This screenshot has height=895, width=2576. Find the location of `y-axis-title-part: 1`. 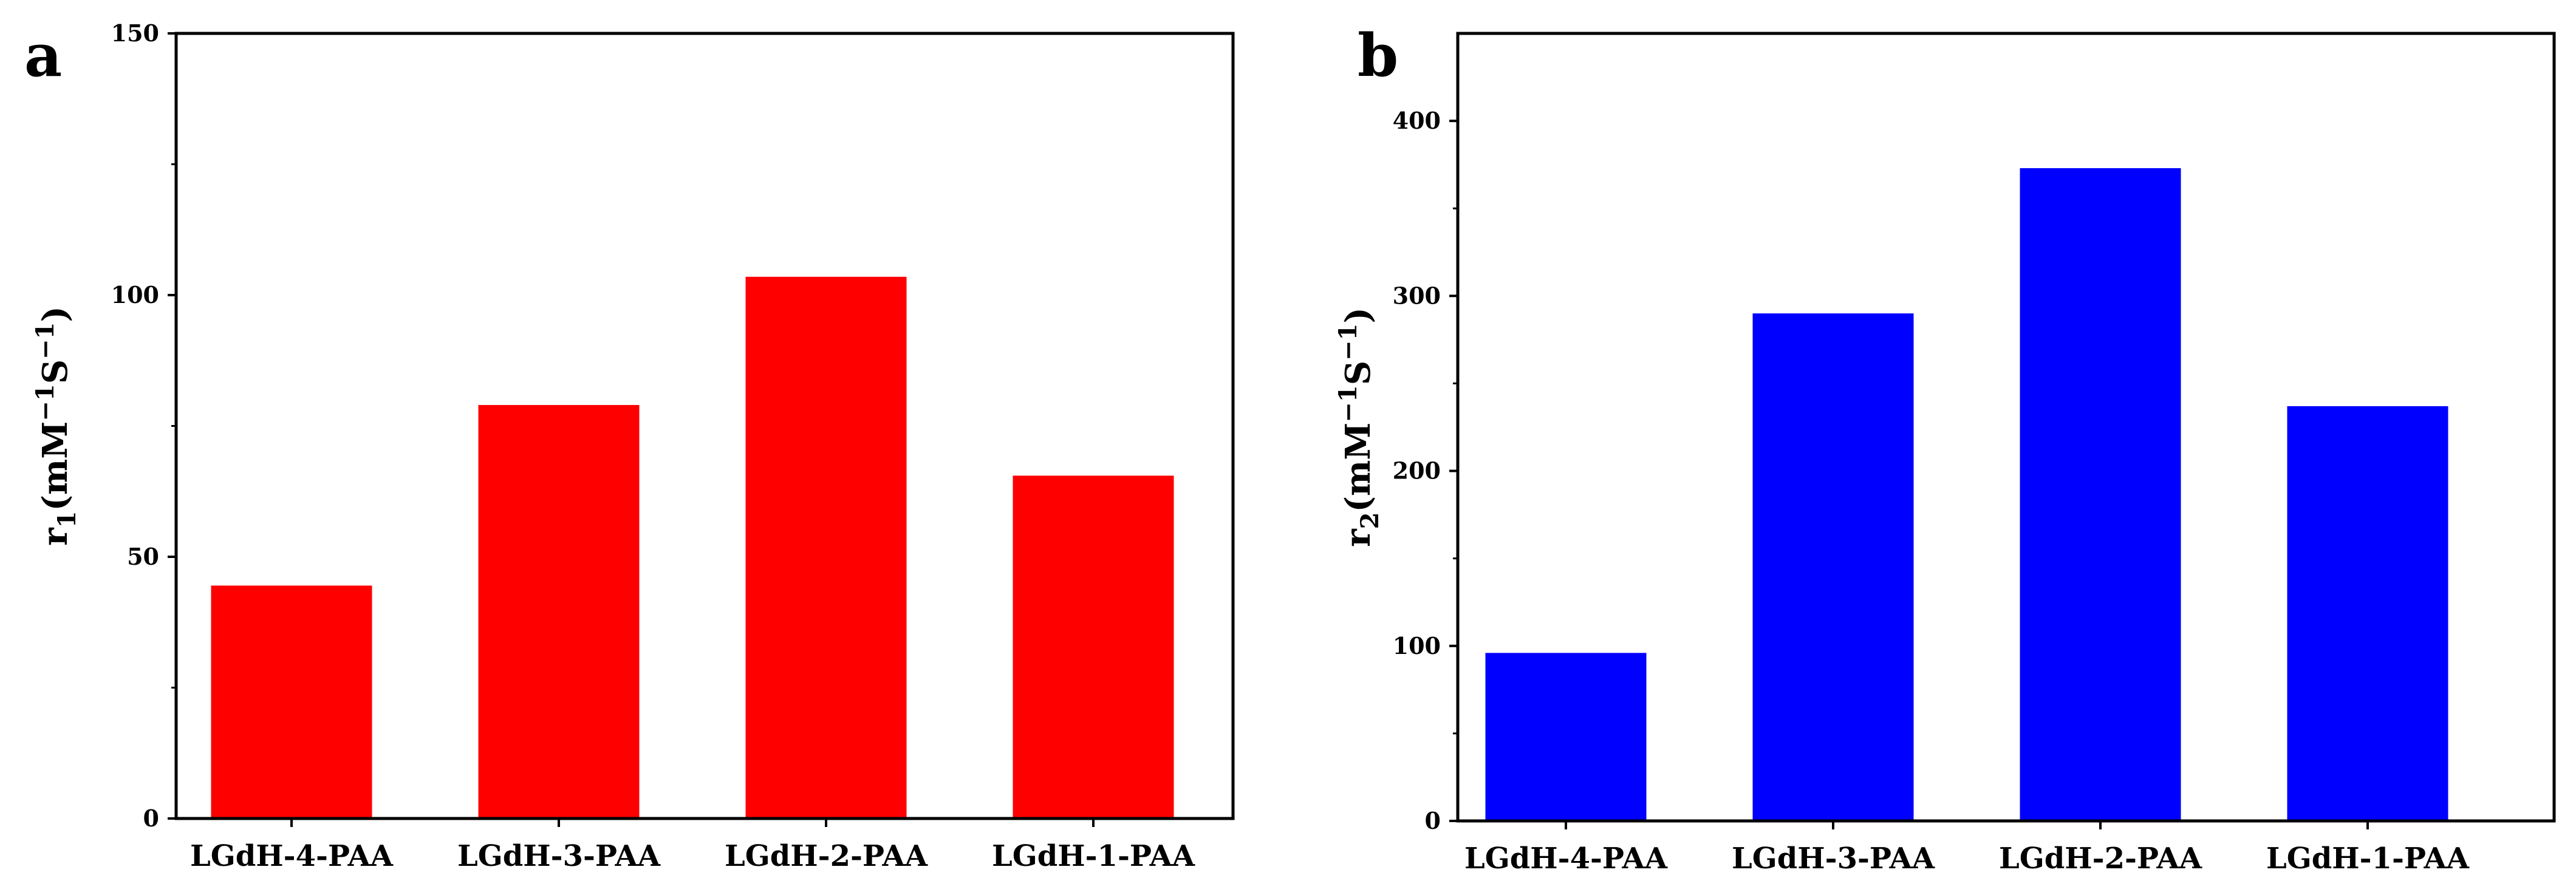

y-axis-title-part: 1 is located at coordinates (67, 519).